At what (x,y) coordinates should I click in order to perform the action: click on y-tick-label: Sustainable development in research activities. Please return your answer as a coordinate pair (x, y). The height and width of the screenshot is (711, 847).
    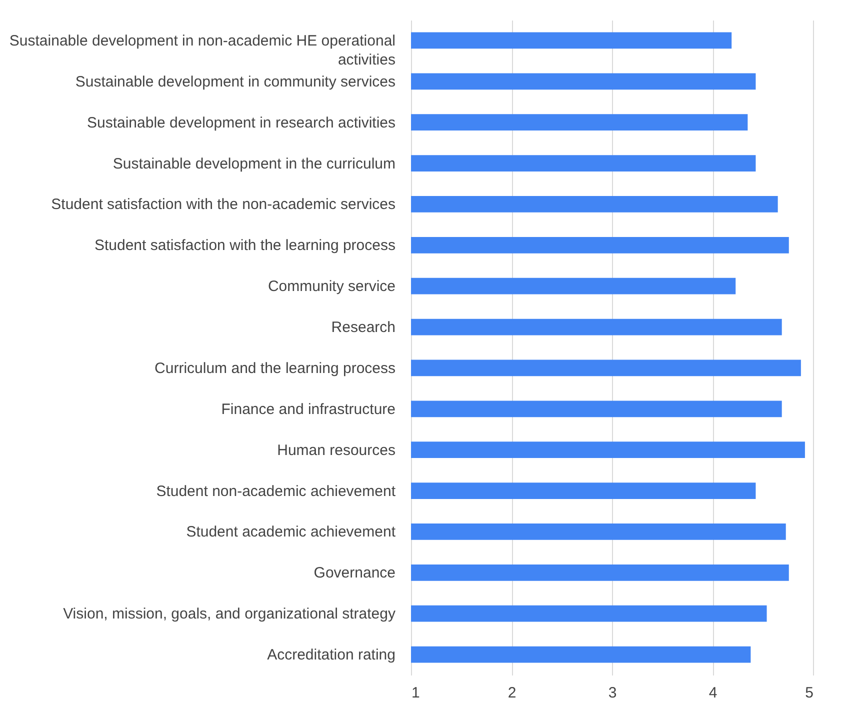
    Looking at the image, I should click on (241, 123).